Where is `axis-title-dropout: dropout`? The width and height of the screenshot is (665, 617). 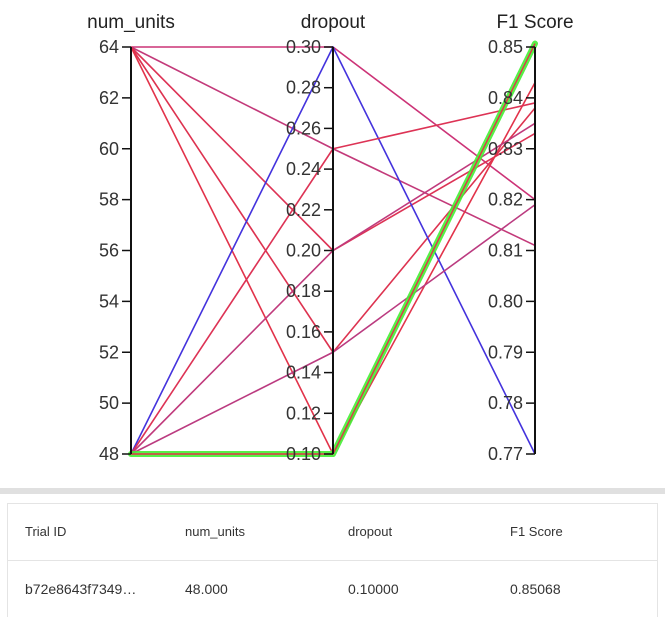 axis-title-dropout: dropout is located at coordinates (333, 22).